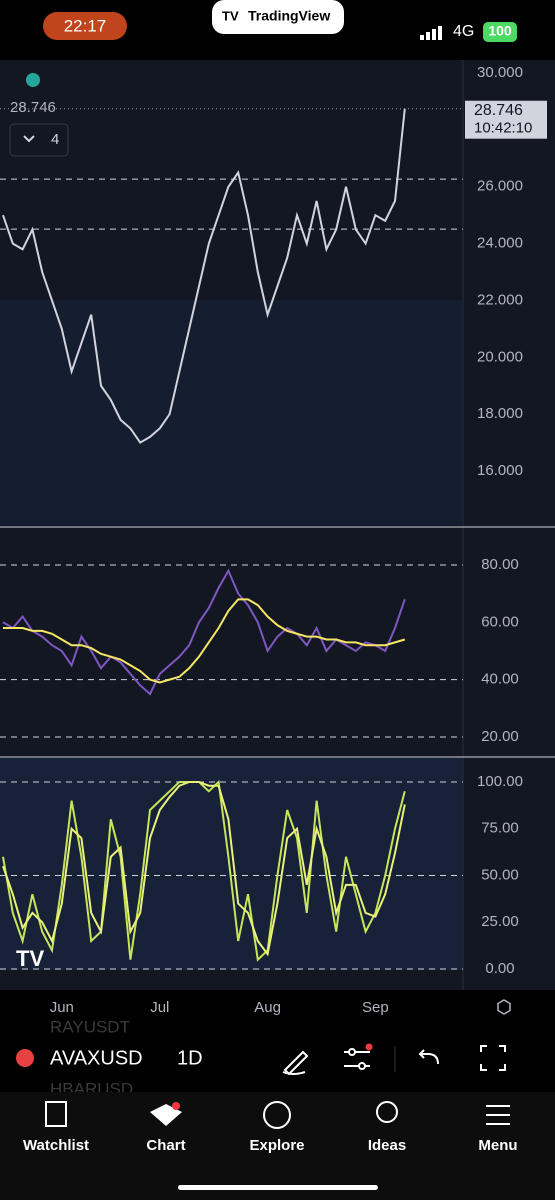  Describe the element at coordinates (500, 828) in the screenshot. I see `y-tick-label: 75.00` at that location.